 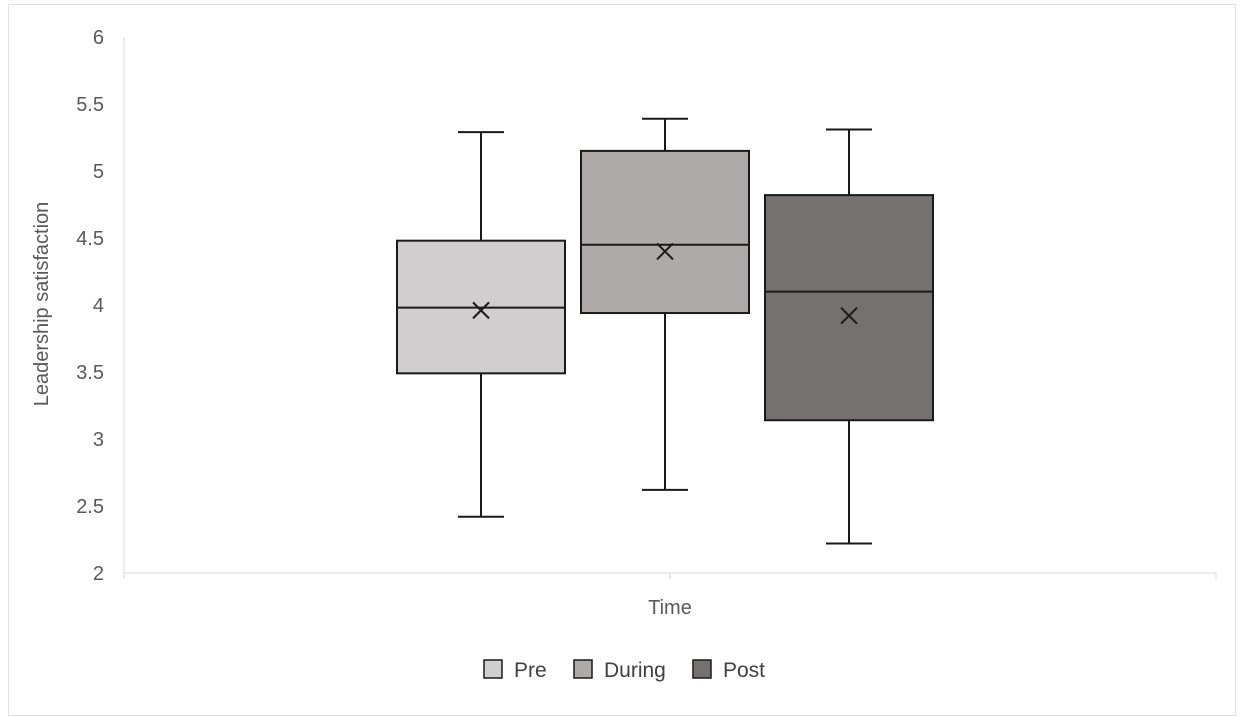 What do you see at coordinates (670, 575) in the screenshot?
I see `x-axis` at bounding box center [670, 575].